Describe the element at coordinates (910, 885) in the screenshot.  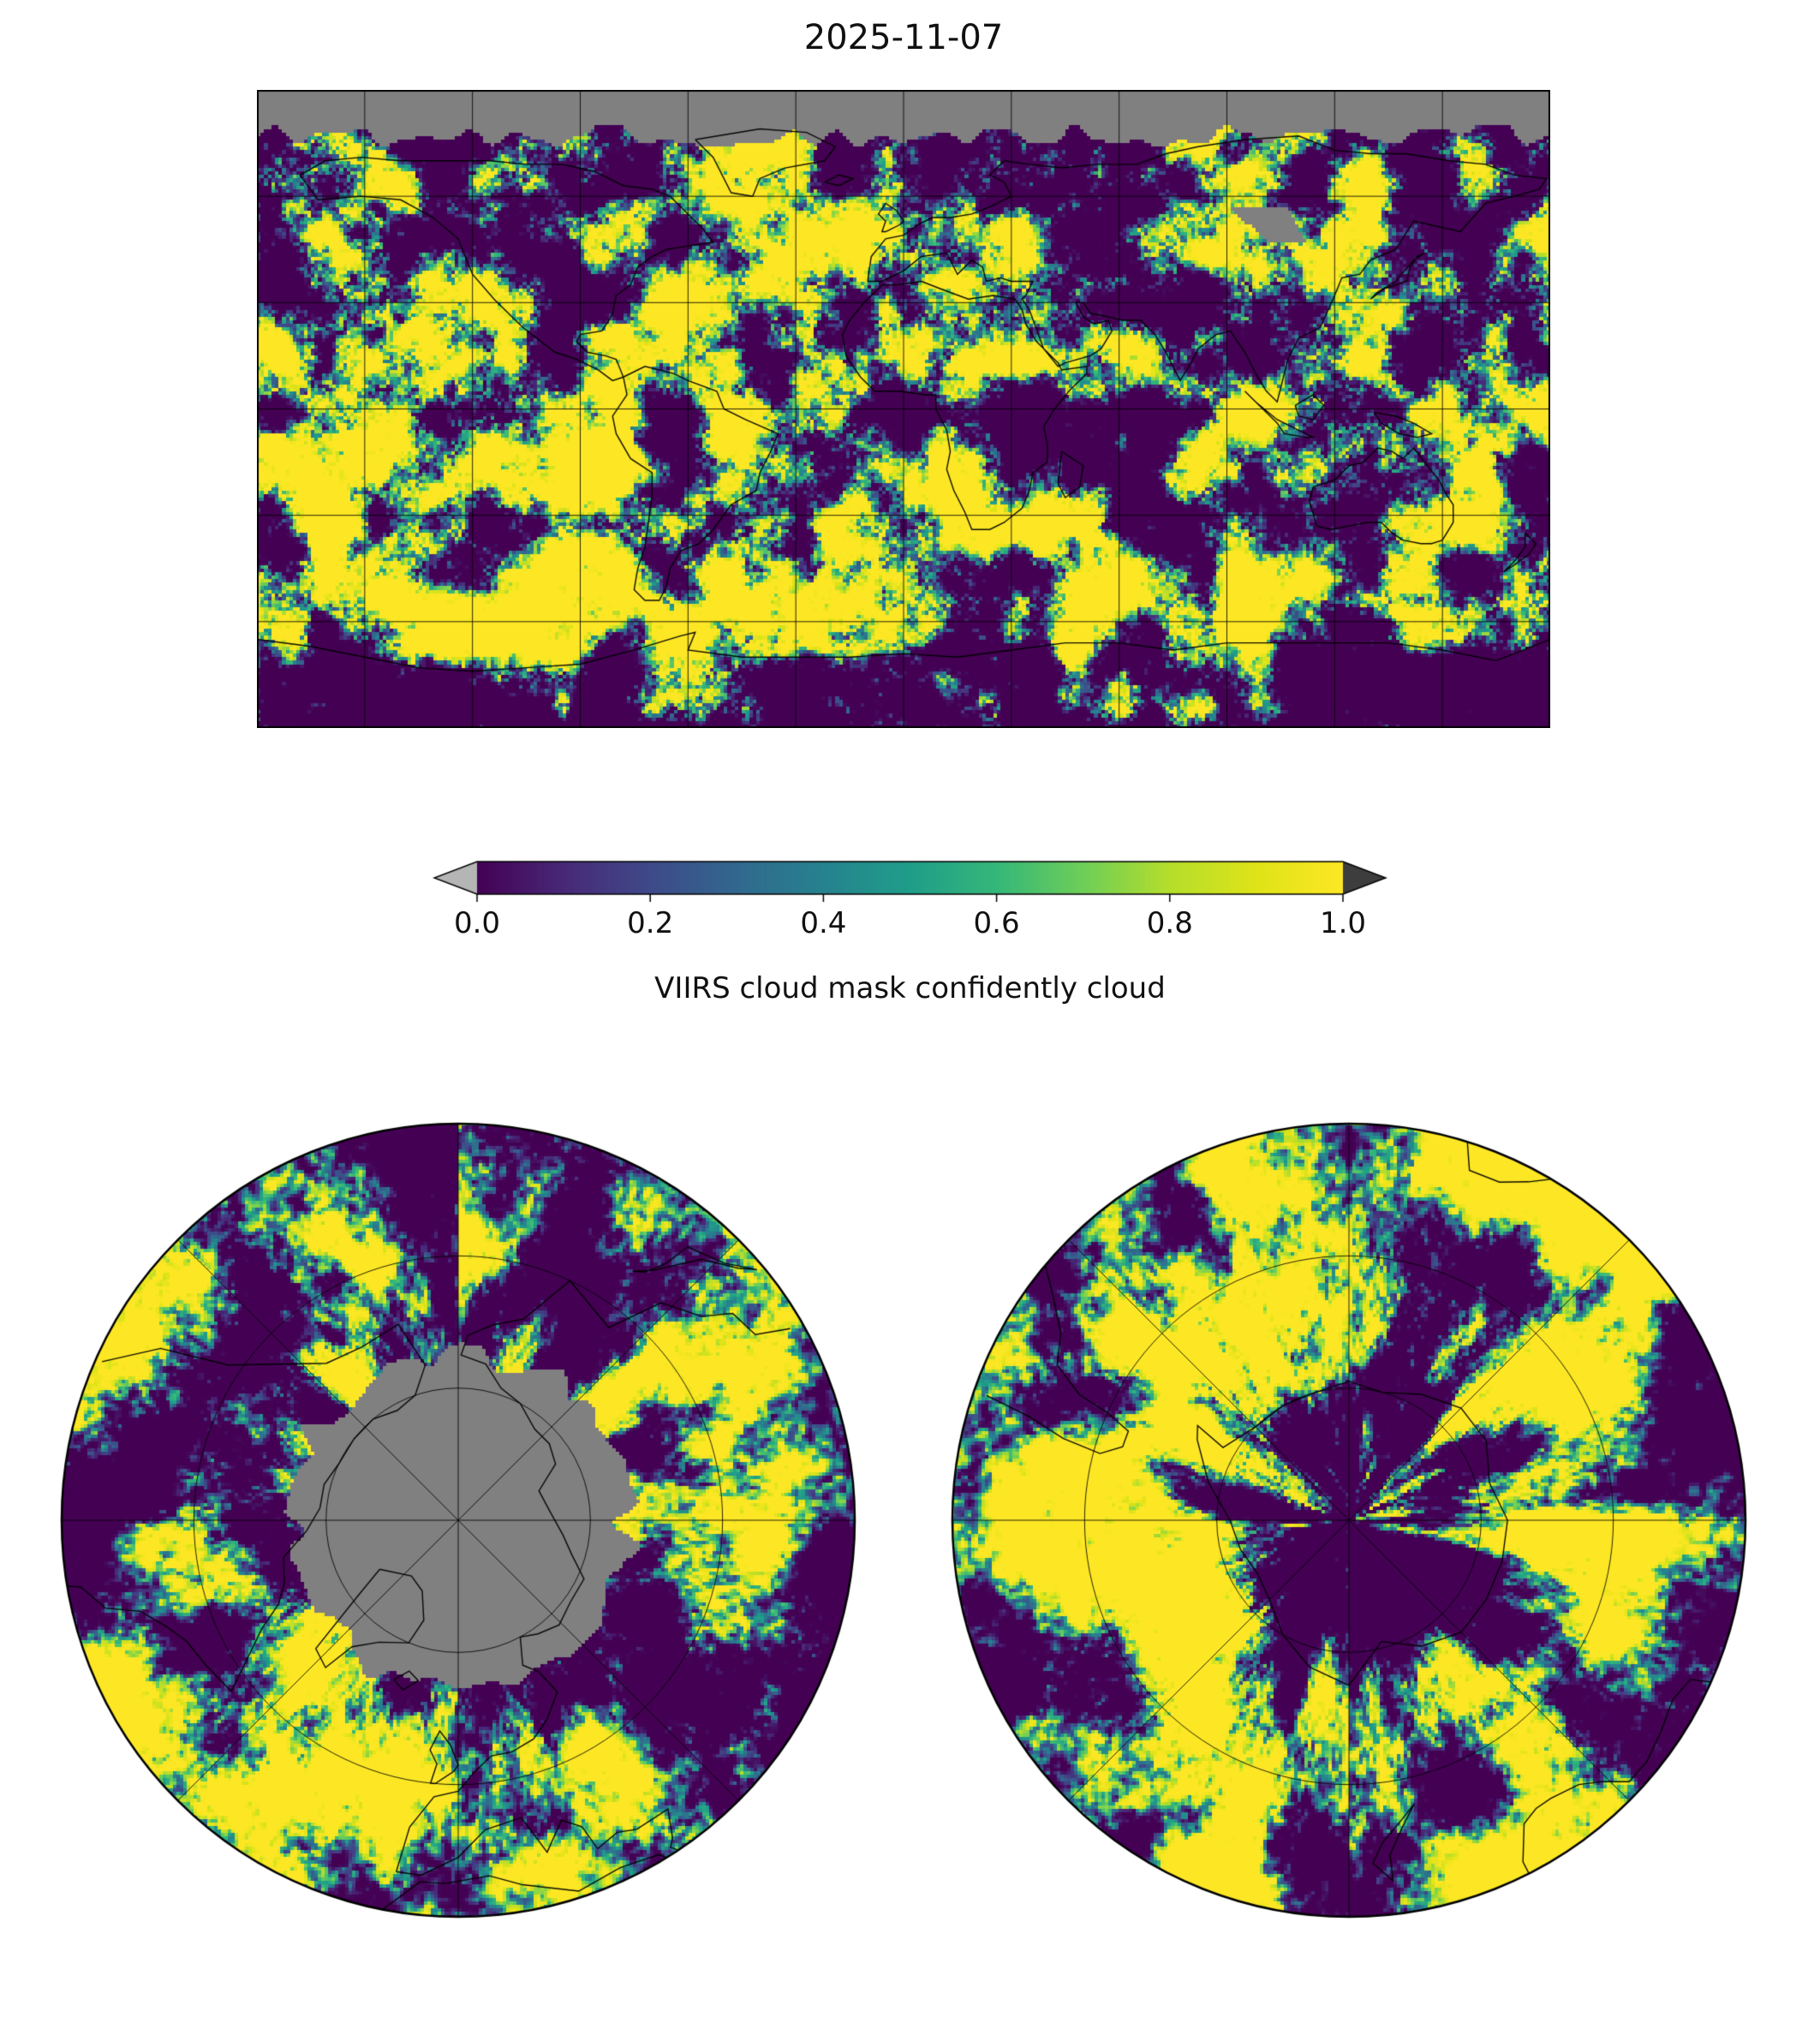
I see `colorbar` at that location.